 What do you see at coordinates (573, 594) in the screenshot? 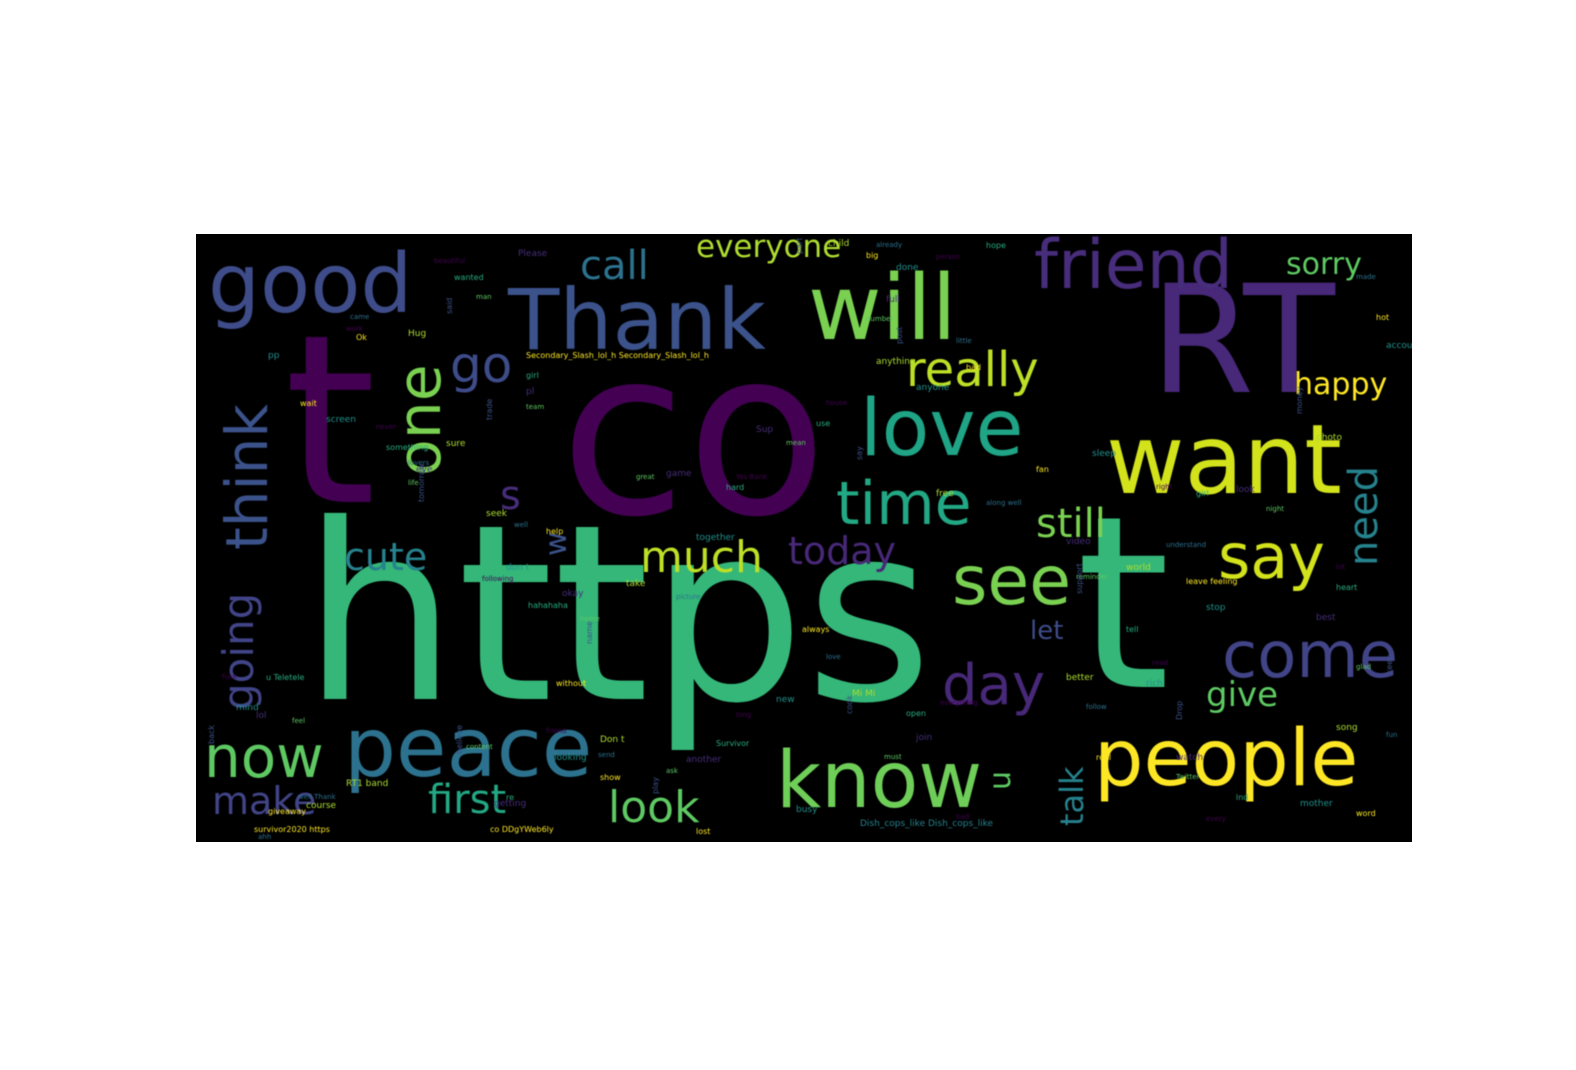
I see `tiny-word: okay` at bounding box center [573, 594].